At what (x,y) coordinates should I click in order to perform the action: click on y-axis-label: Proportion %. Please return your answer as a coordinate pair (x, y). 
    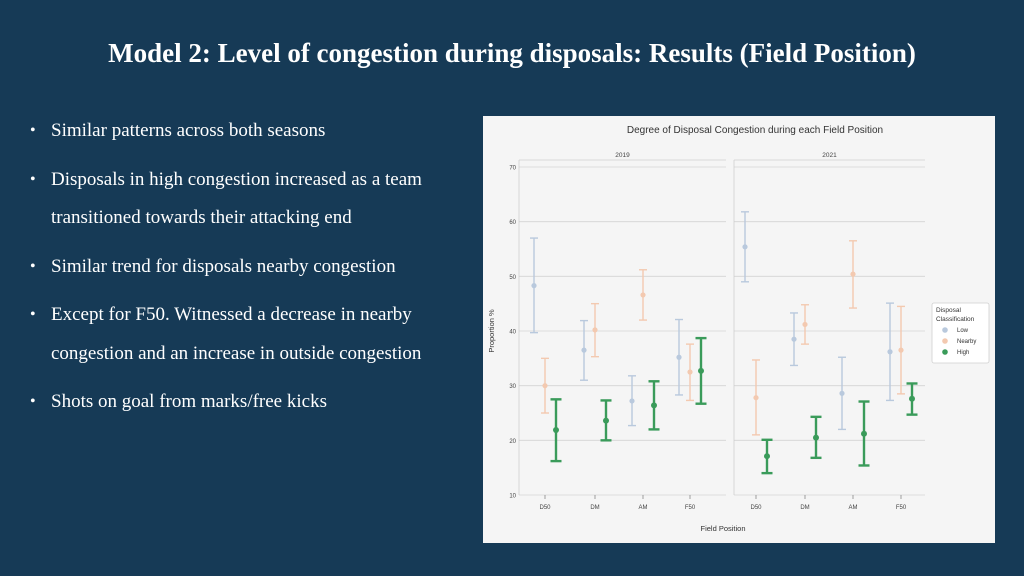
    Looking at the image, I should click on (491, 331).